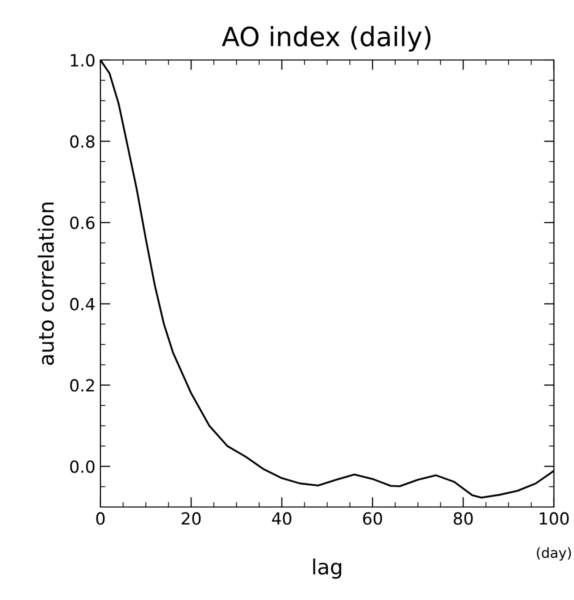 The width and height of the screenshot is (574, 600). What do you see at coordinates (327, 568) in the screenshot?
I see `x-axis-title: lag` at bounding box center [327, 568].